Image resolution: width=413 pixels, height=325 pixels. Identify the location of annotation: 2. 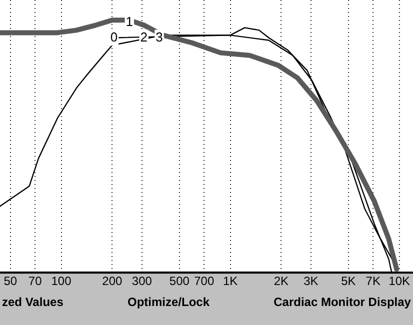
(144, 36).